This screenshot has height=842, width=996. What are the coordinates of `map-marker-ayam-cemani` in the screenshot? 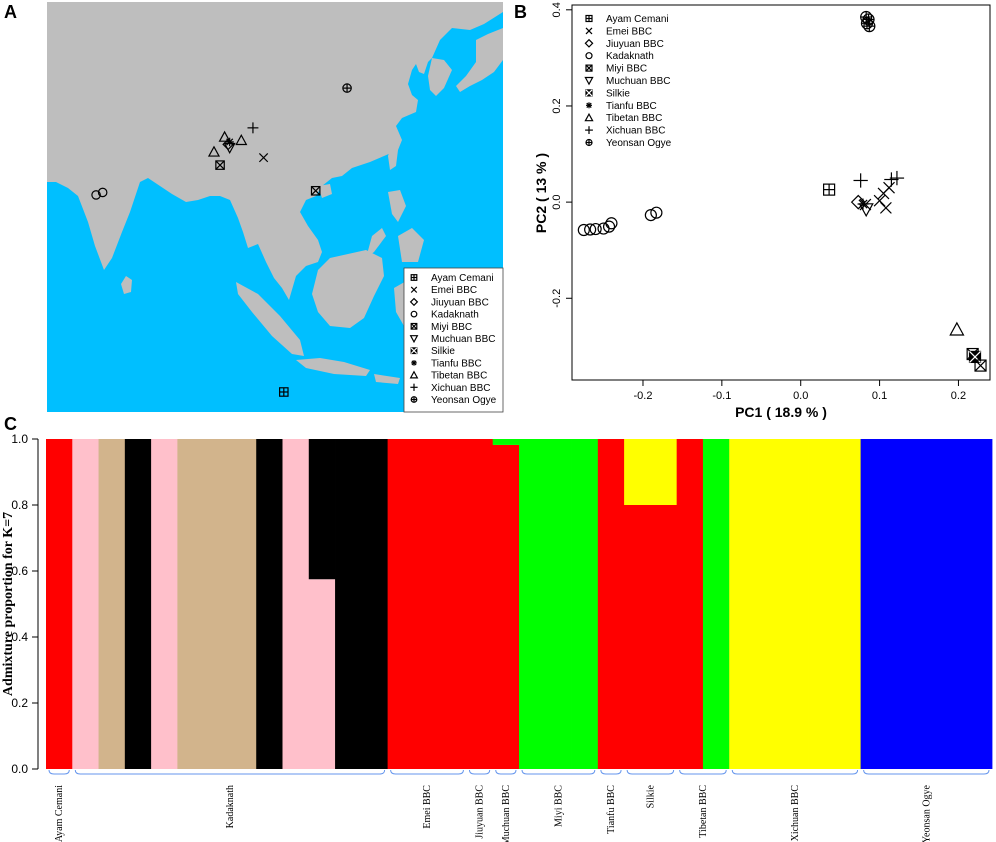 It's located at (284, 392).